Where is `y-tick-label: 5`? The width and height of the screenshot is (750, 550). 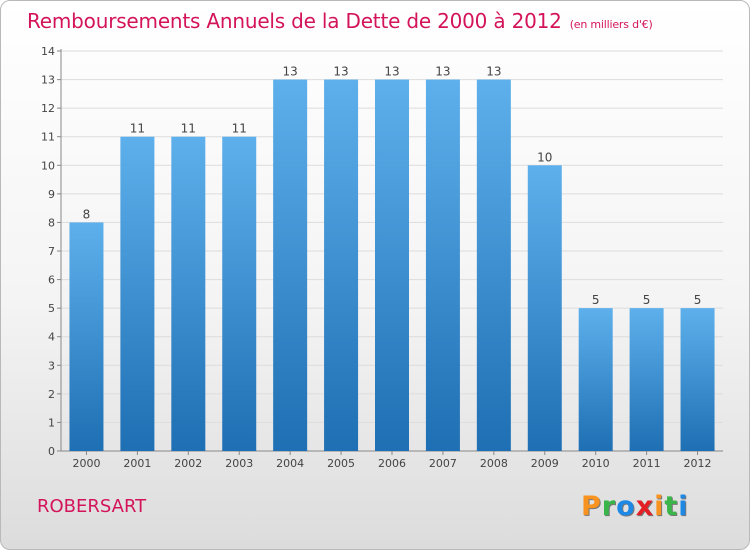
y-tick-label: 5 is located at coordinates (51, 308).